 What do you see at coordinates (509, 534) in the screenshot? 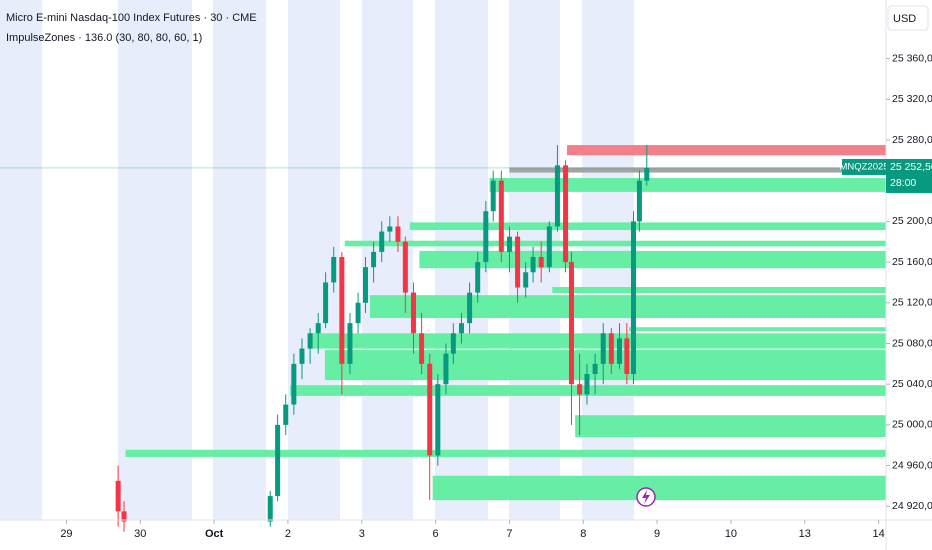
I see `x-tick-label: 7` at bounding box center [509, 534].